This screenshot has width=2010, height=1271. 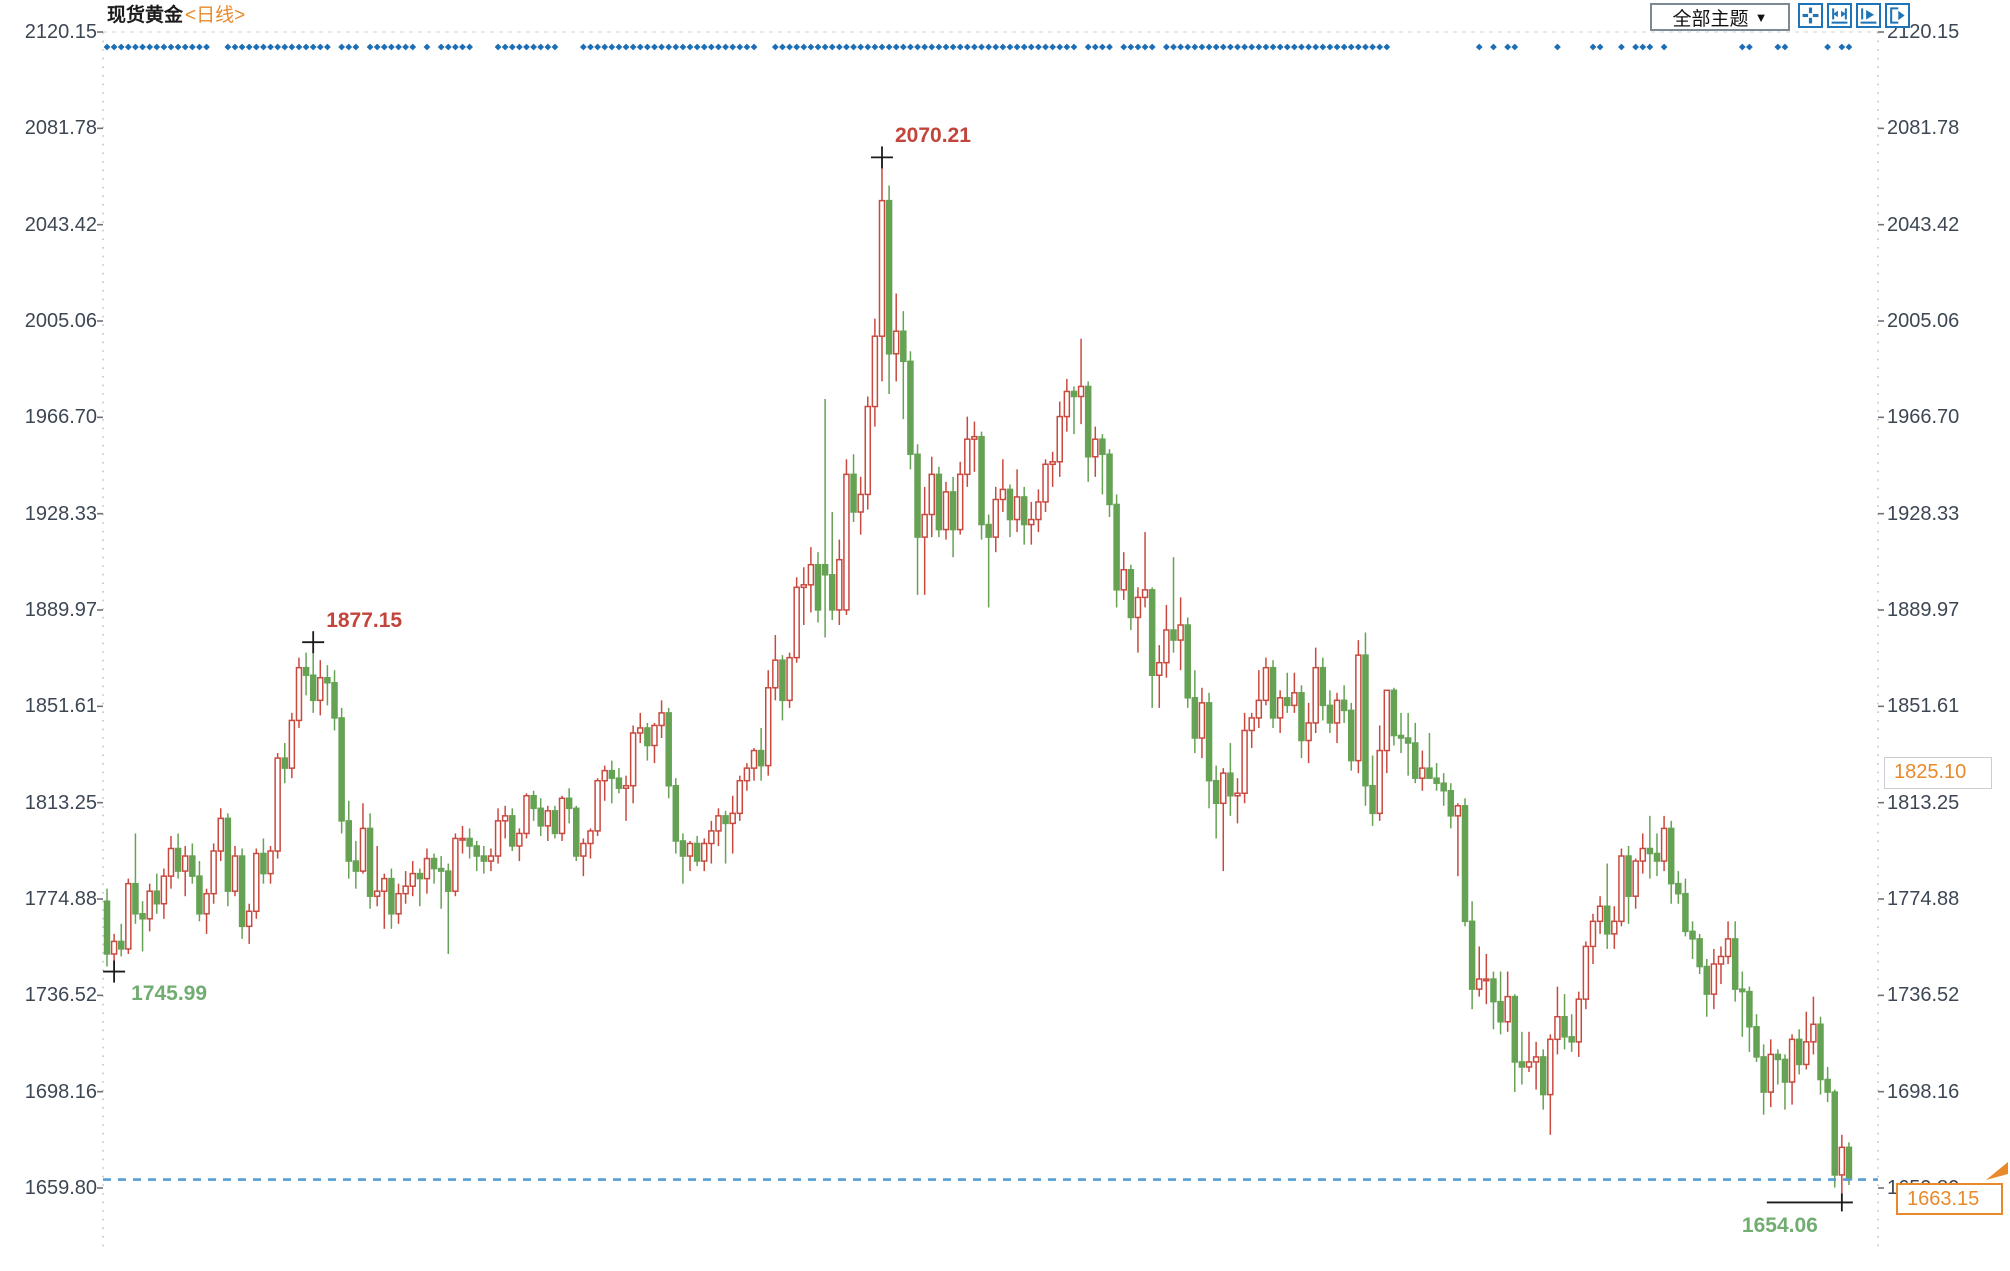 What do you see at coordinates (176, 16) in the screenshot?
I see `chart-title: 现货黄金 <日线>` at bounding box center [176, 16].